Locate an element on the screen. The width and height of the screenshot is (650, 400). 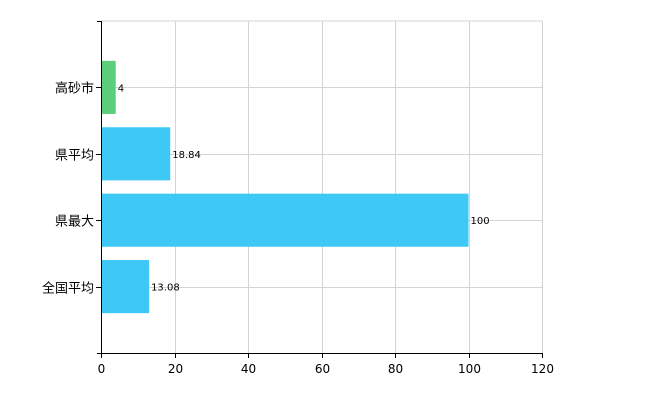
x-tick-label-4: 80 is located at coordinates (395, 369).